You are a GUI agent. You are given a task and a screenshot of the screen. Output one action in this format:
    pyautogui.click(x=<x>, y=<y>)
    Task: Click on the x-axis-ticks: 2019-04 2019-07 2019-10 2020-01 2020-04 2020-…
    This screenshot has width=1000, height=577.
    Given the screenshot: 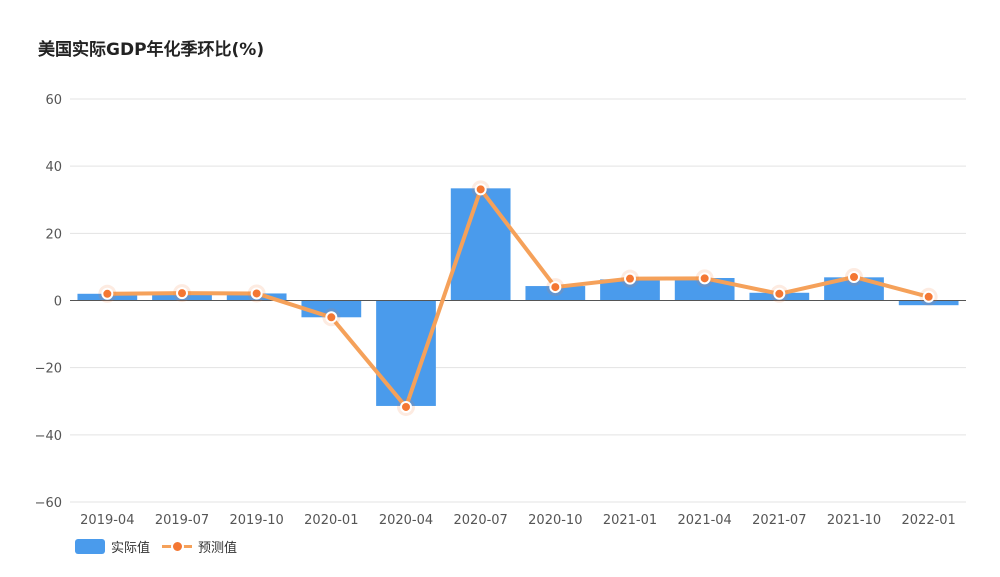 What is the action you would take?
    pyautogui.click(x=518, y=520)
    